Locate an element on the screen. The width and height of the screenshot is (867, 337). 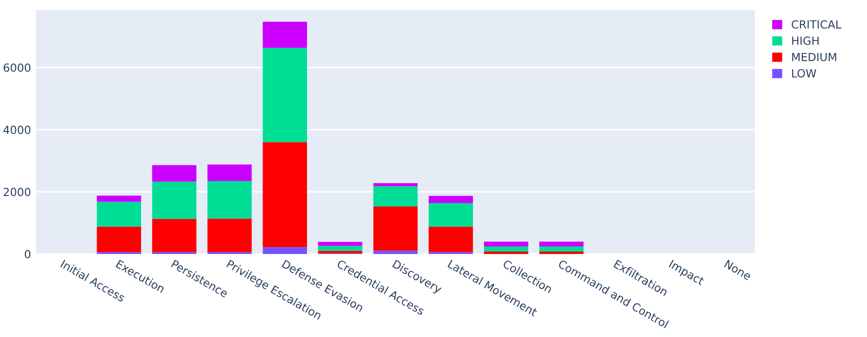
y-tick-label: 4000 is located at coordinates (16, 130).